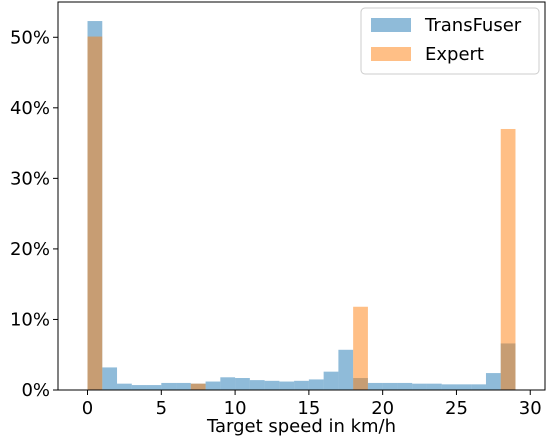  What do you see at coordinates (30, 178) in the screenshot?
I see `y-tick-label: 30%` at bounding box center [30, 178].